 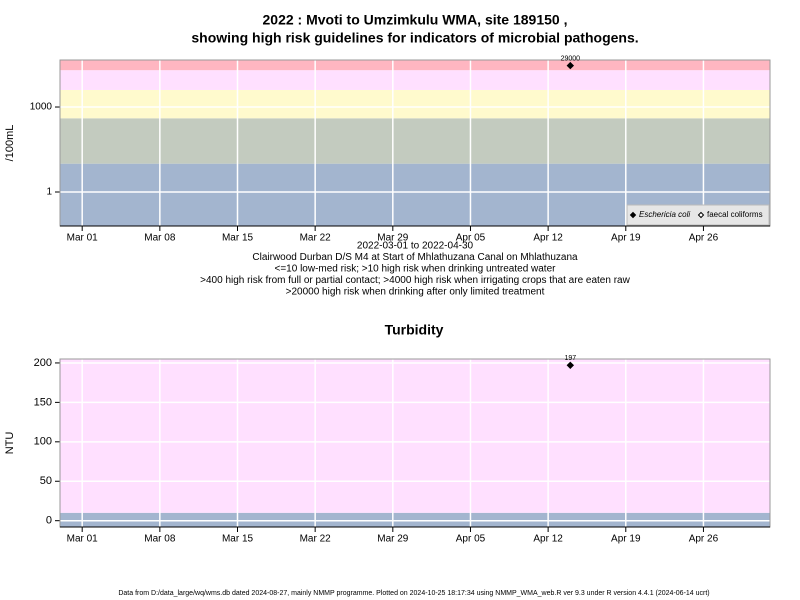 What do you see at coordinates (570, 358) in the screenshot?
I see `data-label: 197` at bounding box center [570, 358].